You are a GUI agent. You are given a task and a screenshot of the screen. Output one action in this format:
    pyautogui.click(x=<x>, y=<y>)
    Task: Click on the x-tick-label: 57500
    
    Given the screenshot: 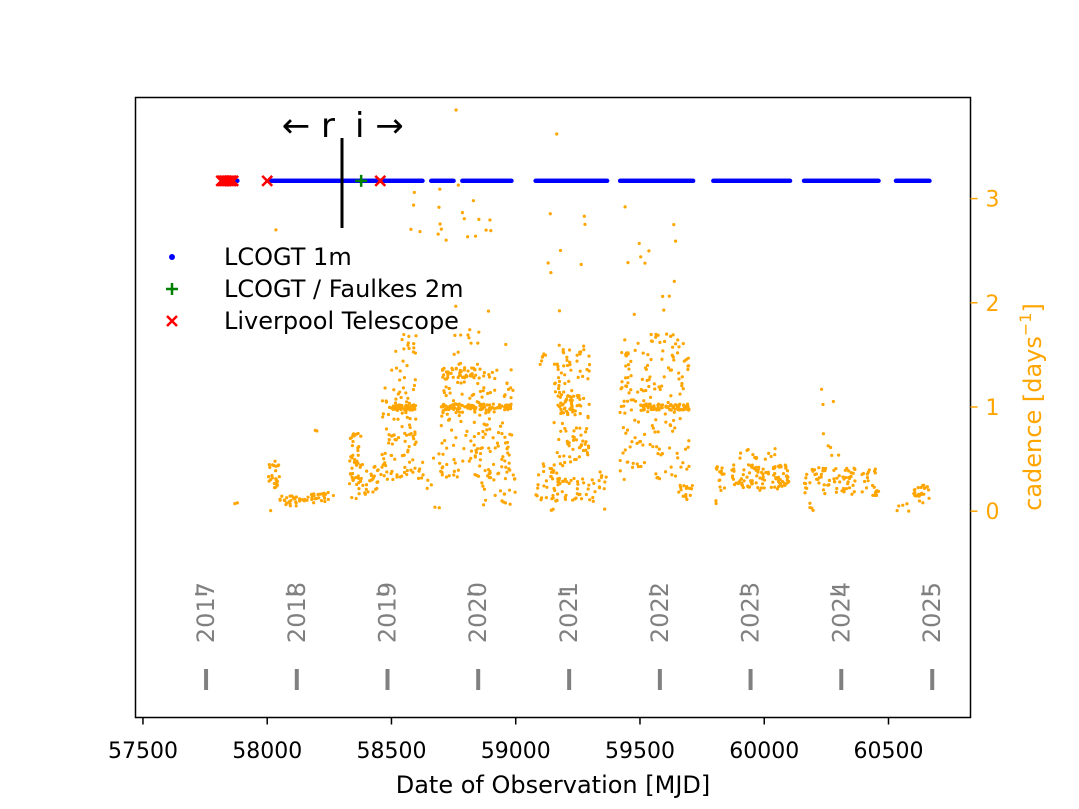 What is the action you would take?
    pyautogui.click(x=143, y=751)
    